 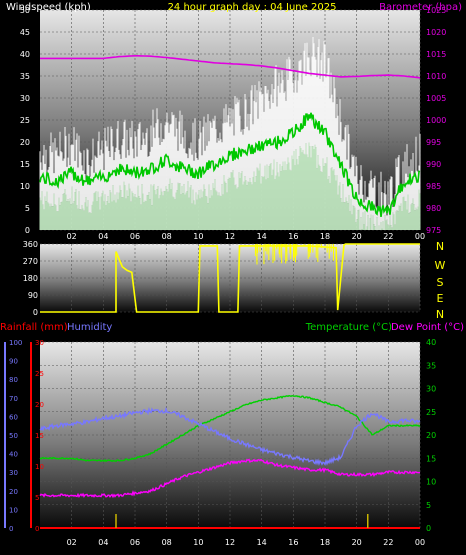 I want to click on direction-y-tick-label: 360, so click(x=30, y=244).